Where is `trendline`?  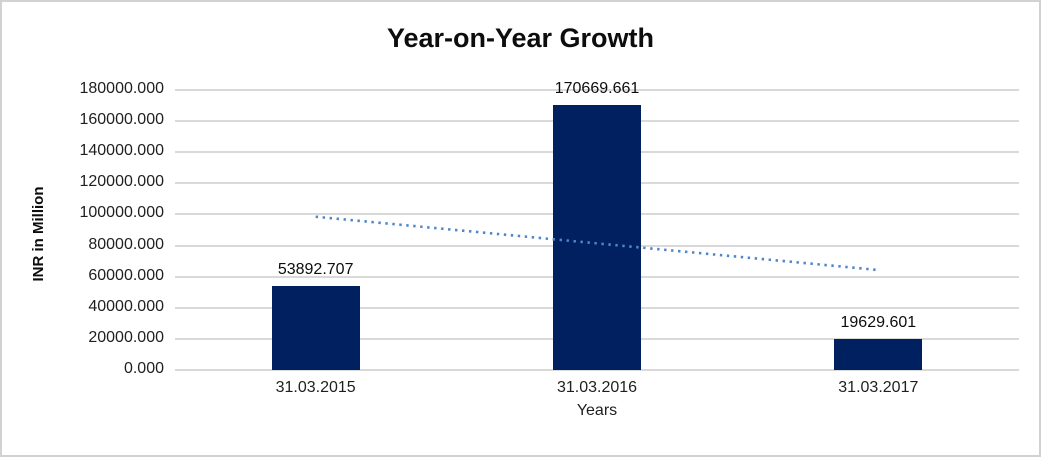
trendline is located at coordinates (597, 243).